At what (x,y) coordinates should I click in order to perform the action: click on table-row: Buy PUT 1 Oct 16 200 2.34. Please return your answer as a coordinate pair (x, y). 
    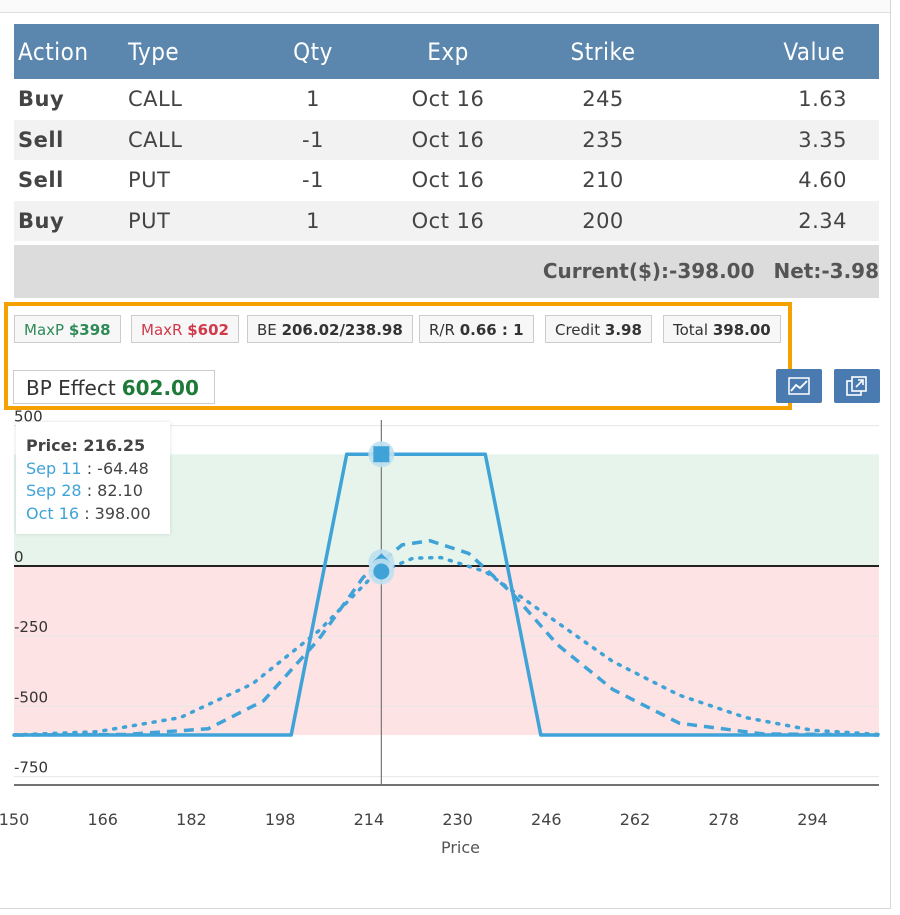
    Looking at the image, I should click on (446, 220).